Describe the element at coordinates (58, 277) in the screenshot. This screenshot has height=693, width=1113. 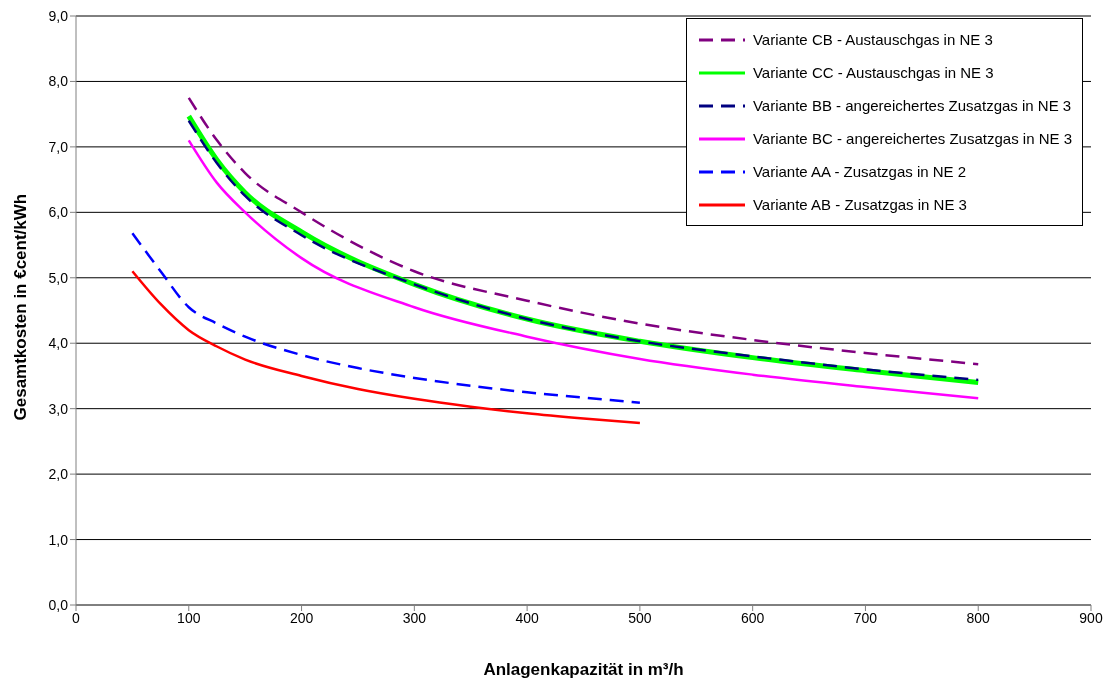
I see `y-tick-label: 5,0` at that location.